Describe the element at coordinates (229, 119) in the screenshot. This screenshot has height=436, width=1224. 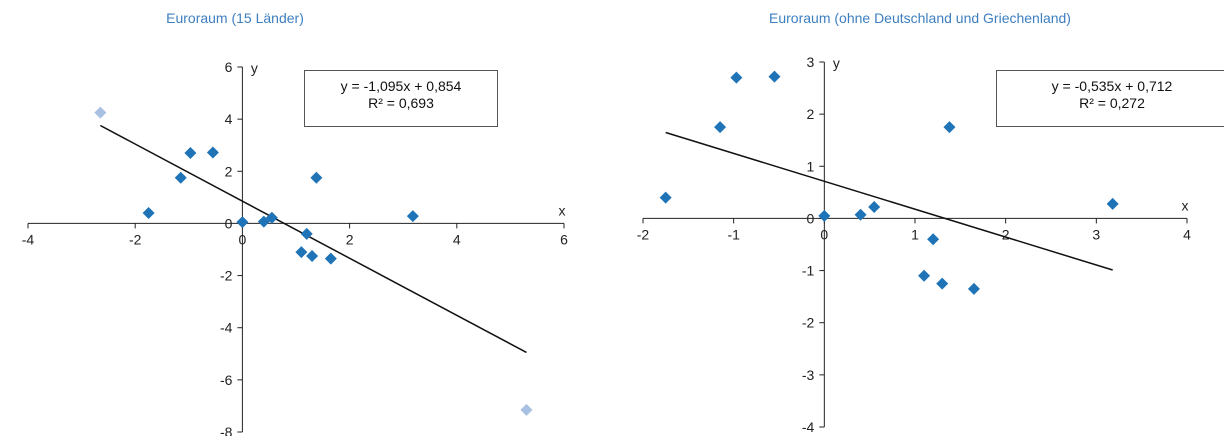
I see `y-tick-label-left: 4` at that location.